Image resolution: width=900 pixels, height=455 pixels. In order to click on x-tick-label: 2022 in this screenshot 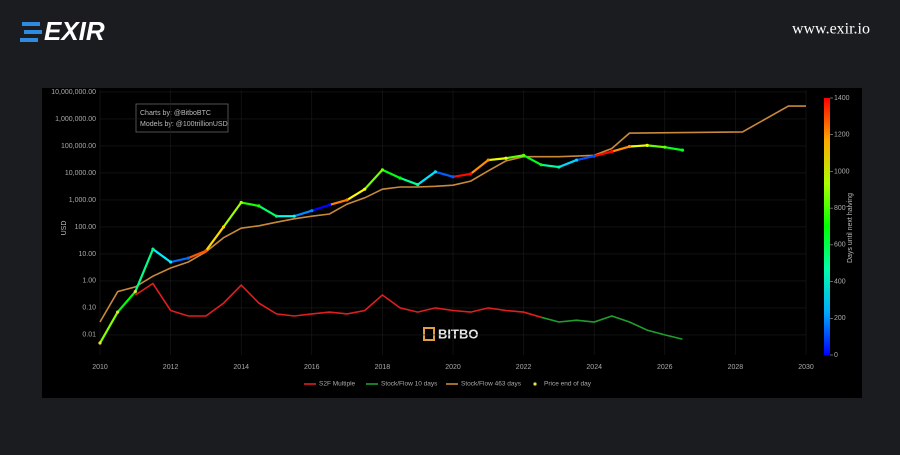, I will do `click(524, 367)`.